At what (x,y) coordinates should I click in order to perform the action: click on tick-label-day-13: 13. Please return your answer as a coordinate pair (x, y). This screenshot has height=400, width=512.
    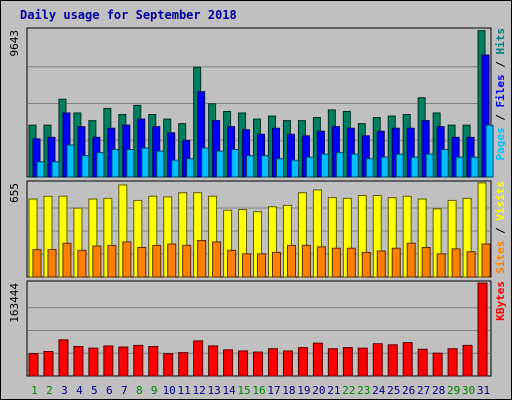
    Looking at the image, I should click on (213, 390).